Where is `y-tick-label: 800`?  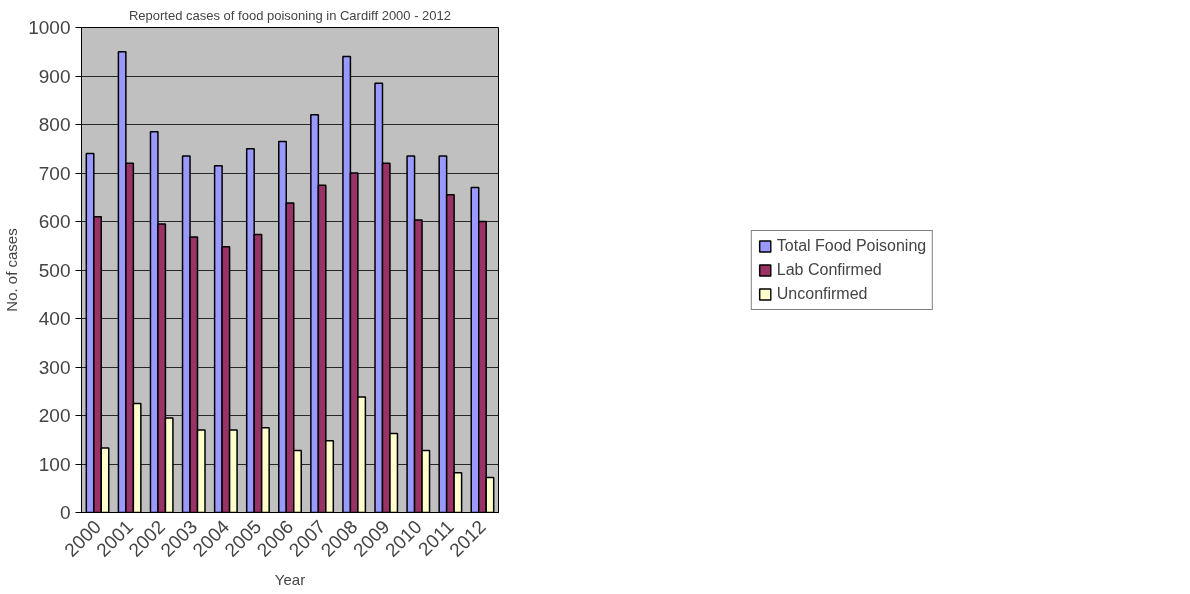 y-tick-label: 800 is located at coordinates (54, 124).